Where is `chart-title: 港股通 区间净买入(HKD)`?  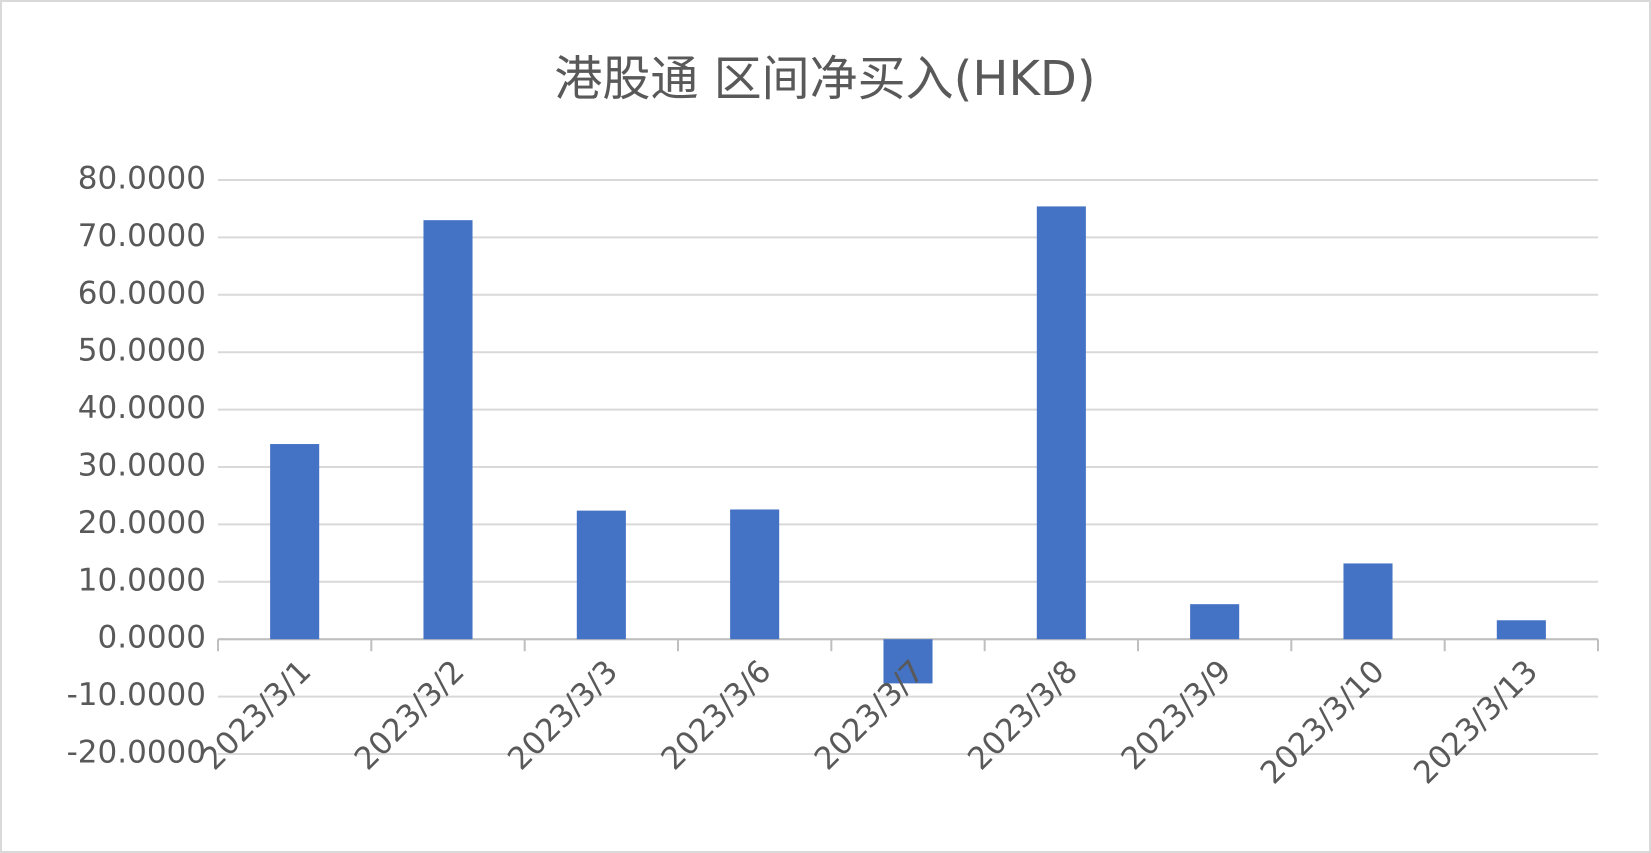 chart-title: 港股通 区间净买入(HKD) is located at coordinates (824, 79).